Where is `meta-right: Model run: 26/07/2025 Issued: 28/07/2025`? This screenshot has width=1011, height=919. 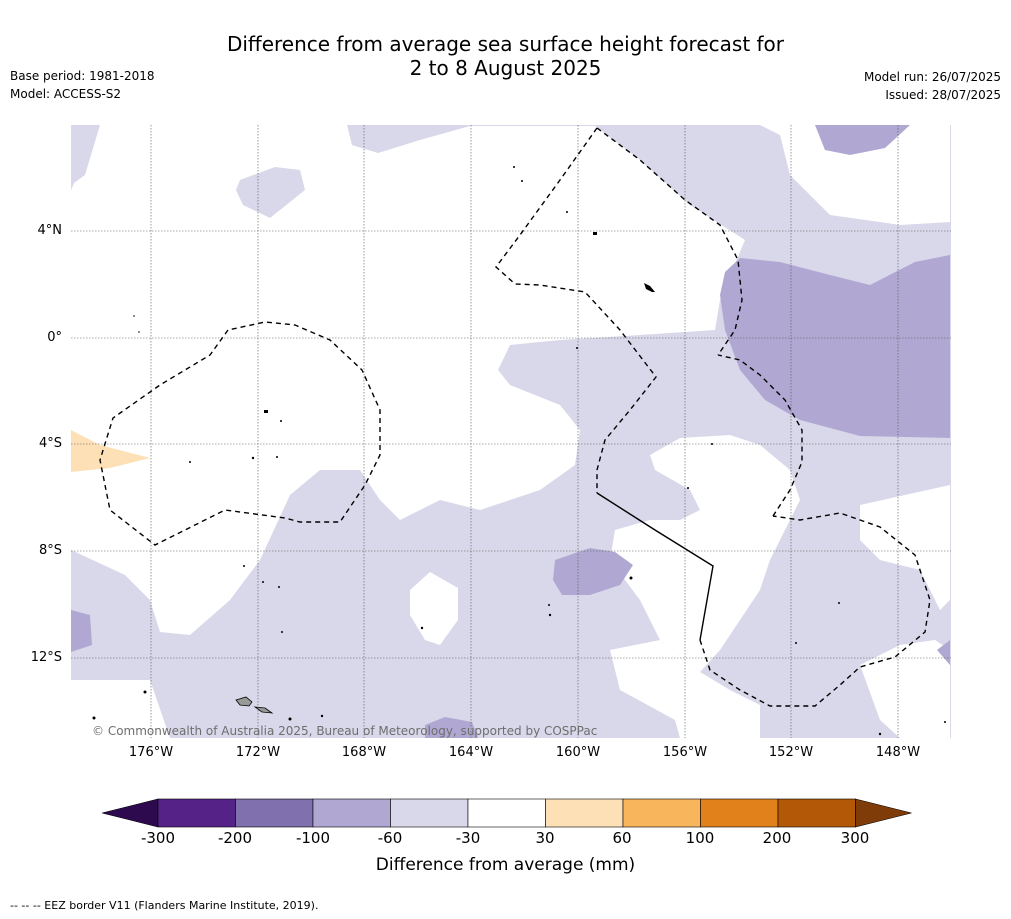
meta-right: Model run: 26/07/2025 Issued: 28/07/2025 is located at coordinates (932, 86).